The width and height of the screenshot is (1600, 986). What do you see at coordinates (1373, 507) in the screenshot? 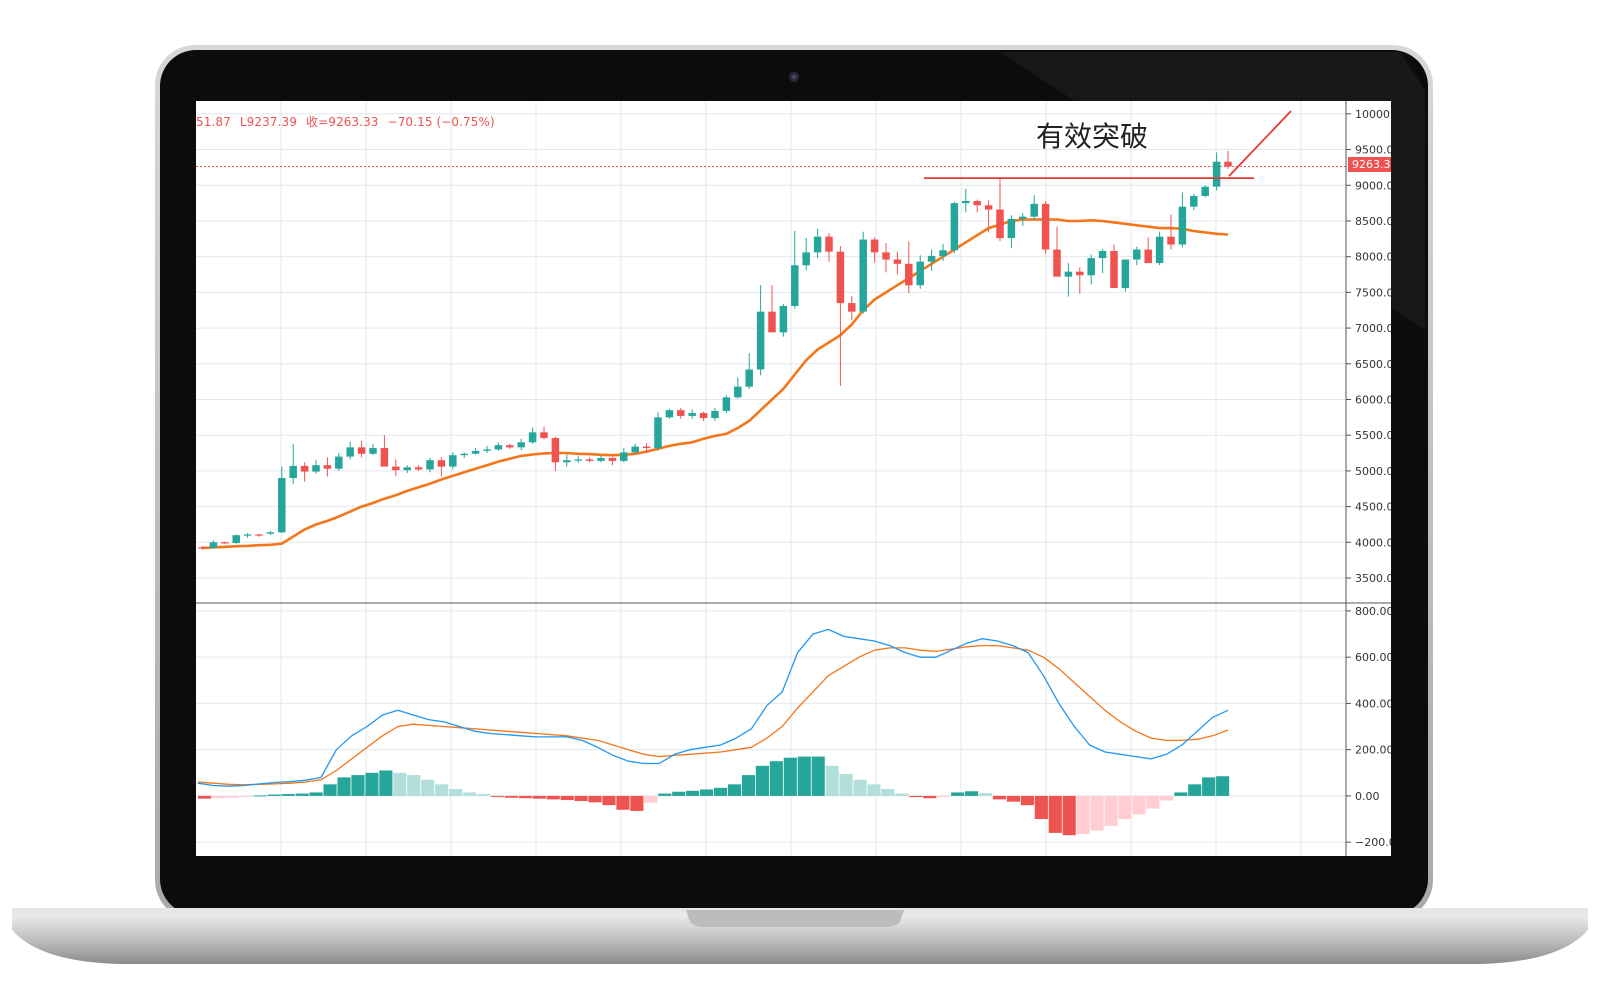
I see `price-axis-tick-label: 4500.0` at bounding box center [1373, 507].